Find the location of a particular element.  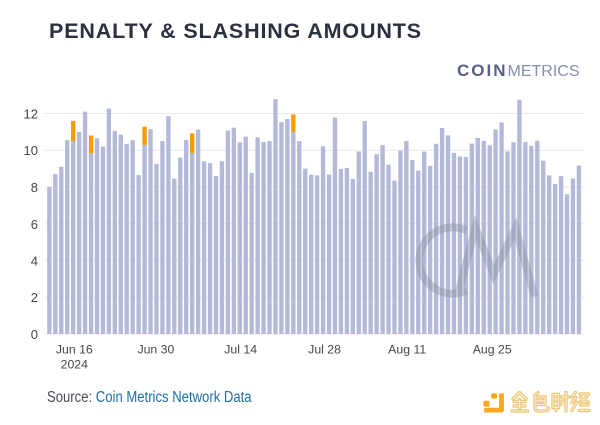

svg-text: Jun 30 is located at coordinates (155, 350).